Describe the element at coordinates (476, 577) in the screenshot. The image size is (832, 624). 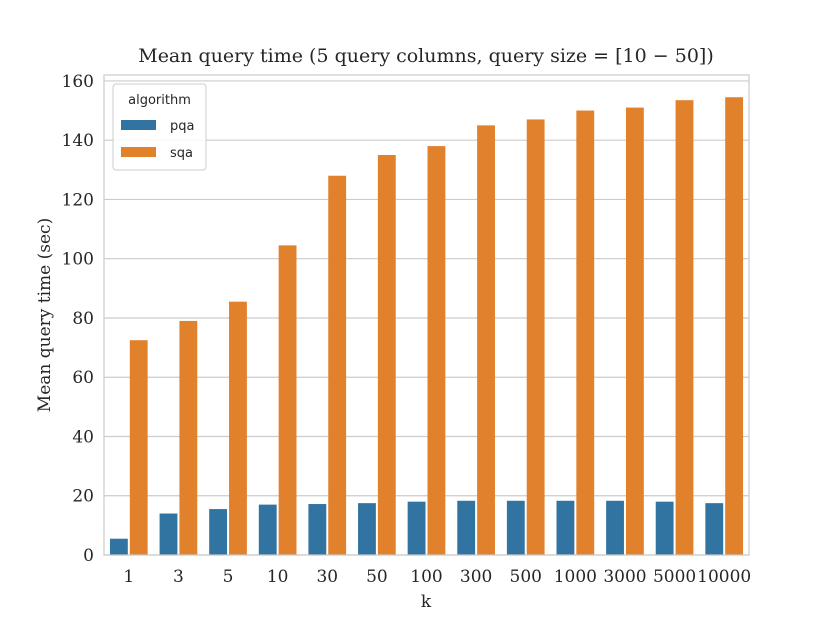
I see `x-tick-label: 300` at that location.